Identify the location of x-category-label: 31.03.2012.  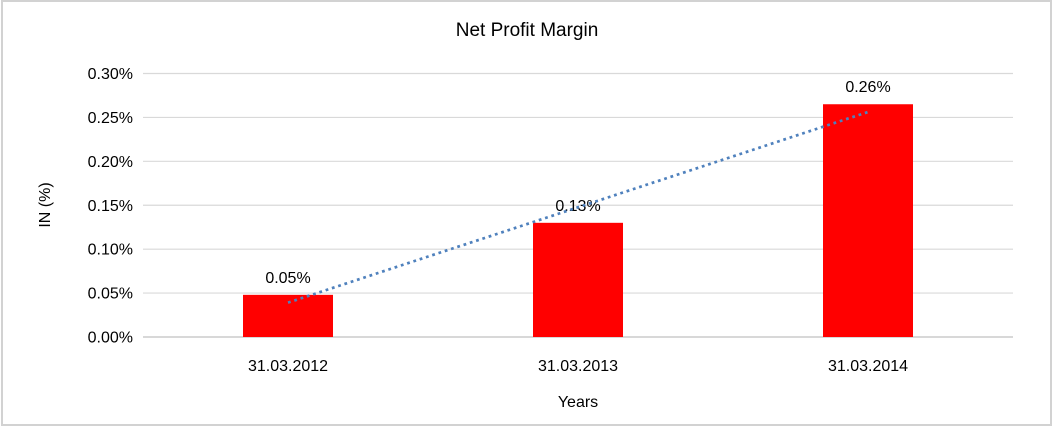
(288, 366).